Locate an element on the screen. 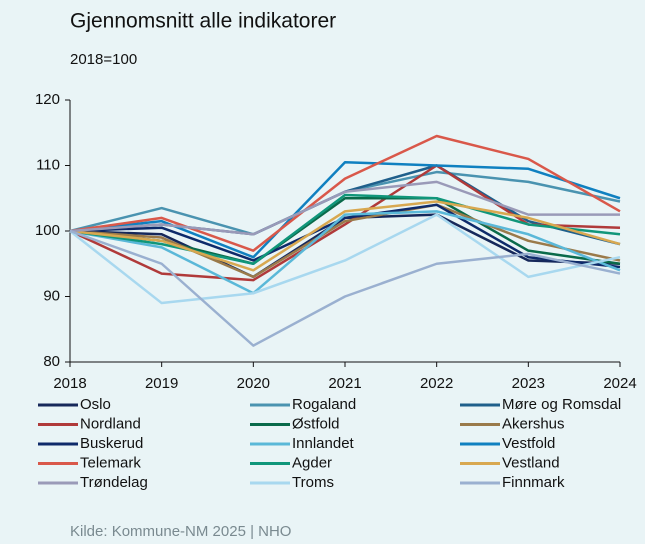 The width and height of the screenshot is (645, 544). x-tick-label: 2019 is located at coordinates (161, 383).